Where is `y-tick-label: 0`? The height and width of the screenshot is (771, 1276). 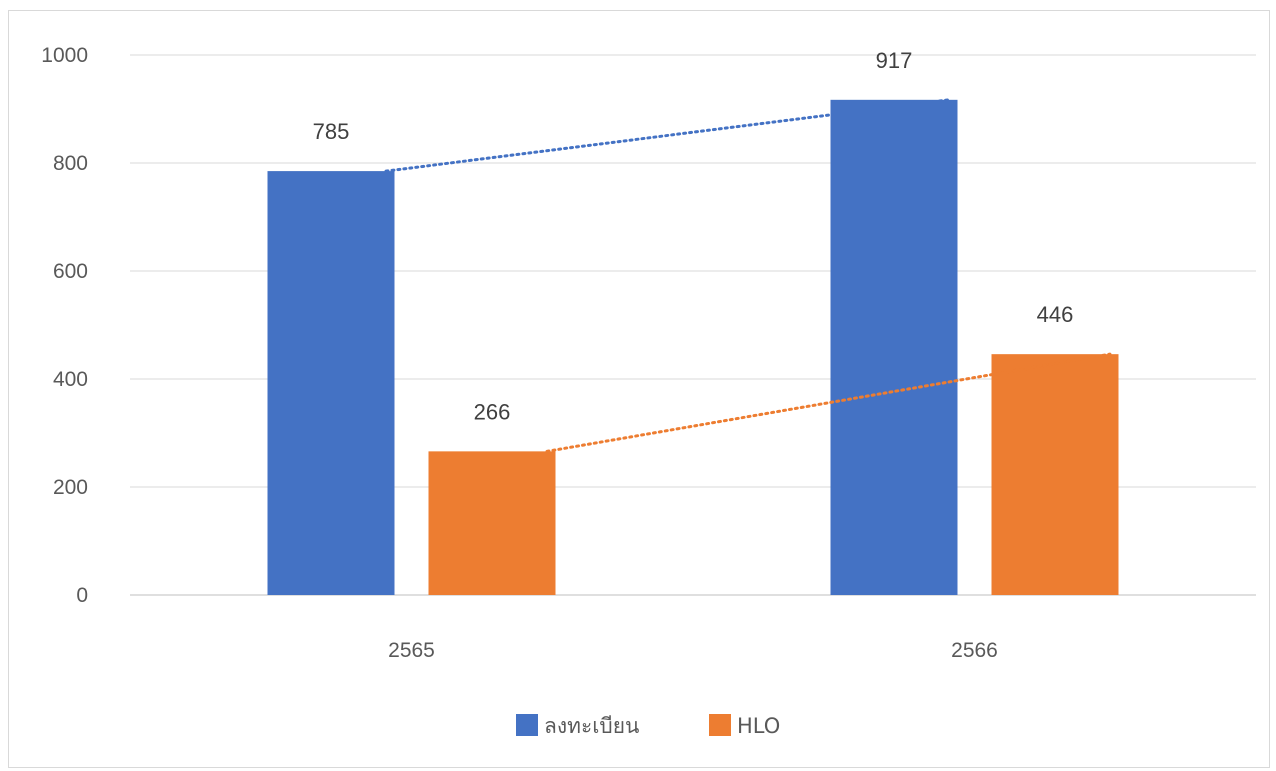
y-tick-label: 0 is located at coordinates (82, 595).